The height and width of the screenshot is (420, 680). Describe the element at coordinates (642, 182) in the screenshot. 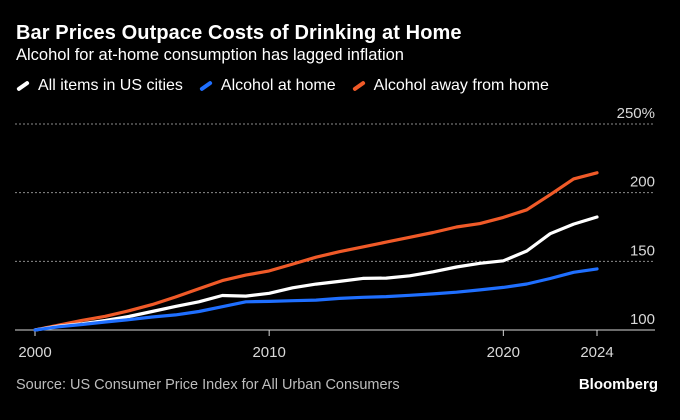

I see `y-tick-label: 200` at that location.